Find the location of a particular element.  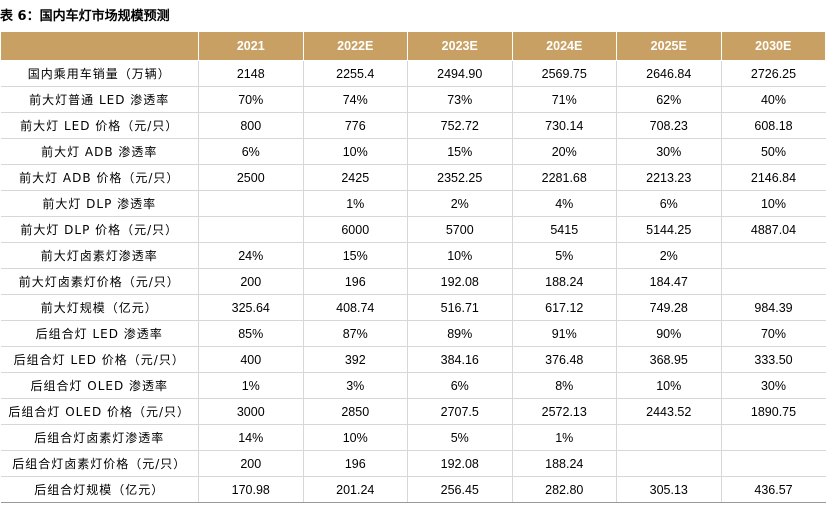

table-row: 前大灯卤素灯价格（元/只） 200 196 192.08 188.24 184.47 is located at coordinates (413, 281).